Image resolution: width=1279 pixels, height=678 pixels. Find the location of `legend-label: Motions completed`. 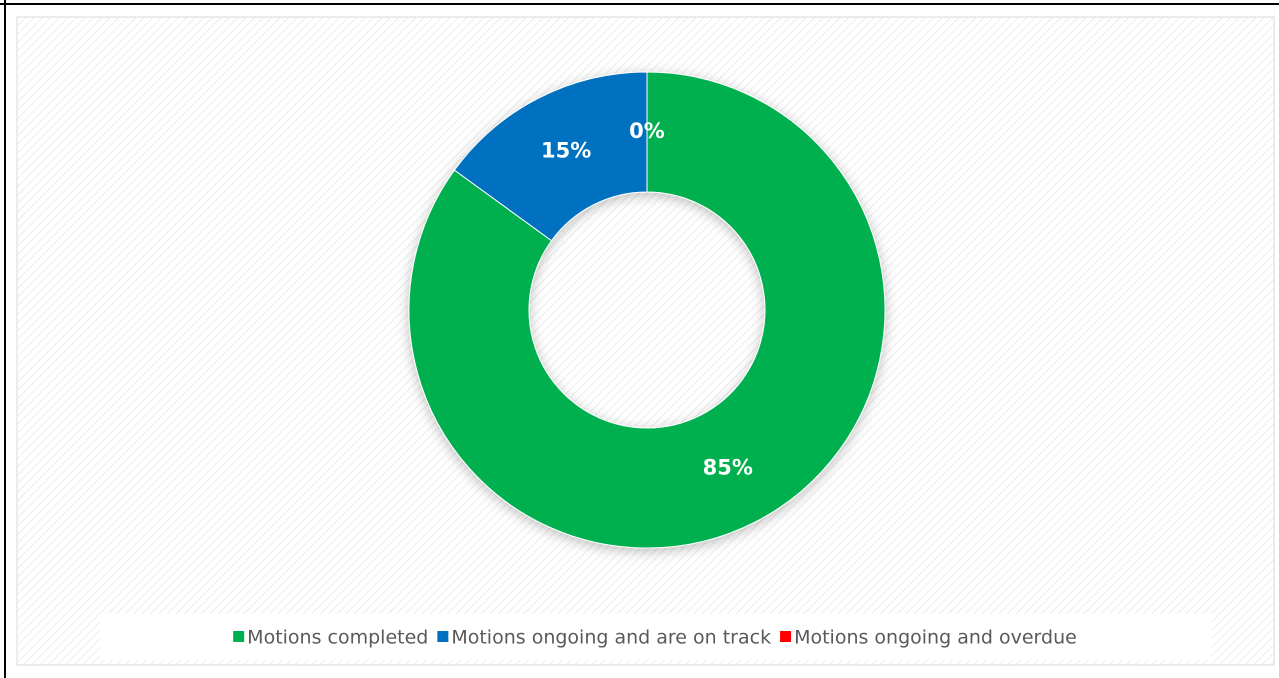

legend-label: Motions completed is located at coordinates (337, 638).